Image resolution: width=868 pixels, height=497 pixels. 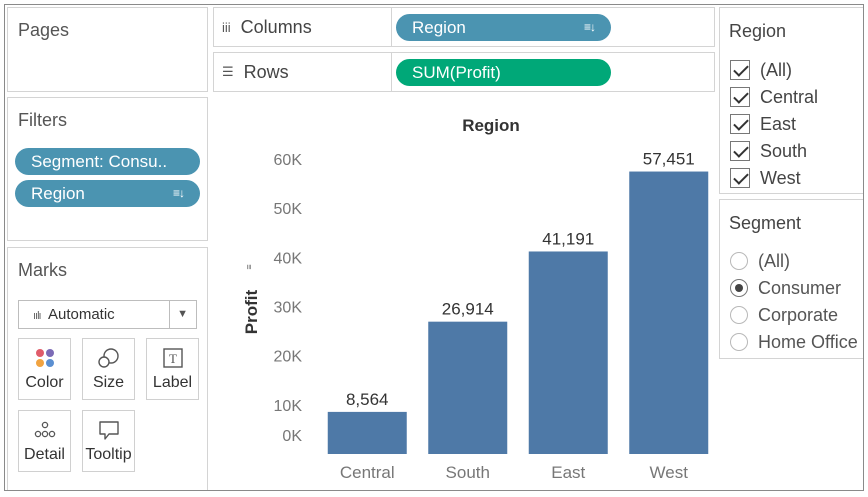 I want to click on svg-text: T, so click(x=173, y=358).